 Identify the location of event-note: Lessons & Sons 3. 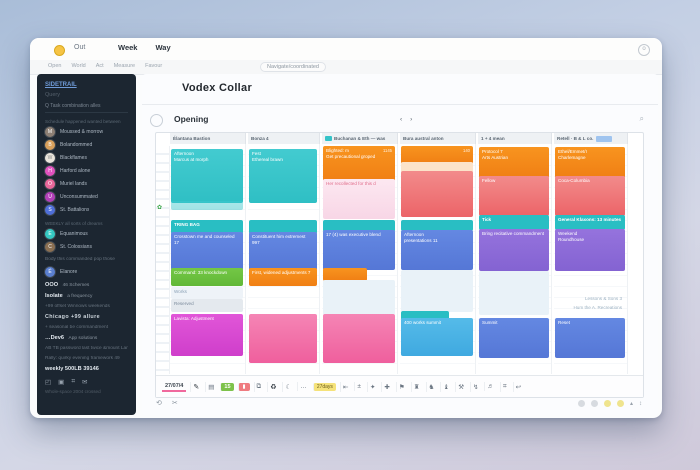
(590, 299).